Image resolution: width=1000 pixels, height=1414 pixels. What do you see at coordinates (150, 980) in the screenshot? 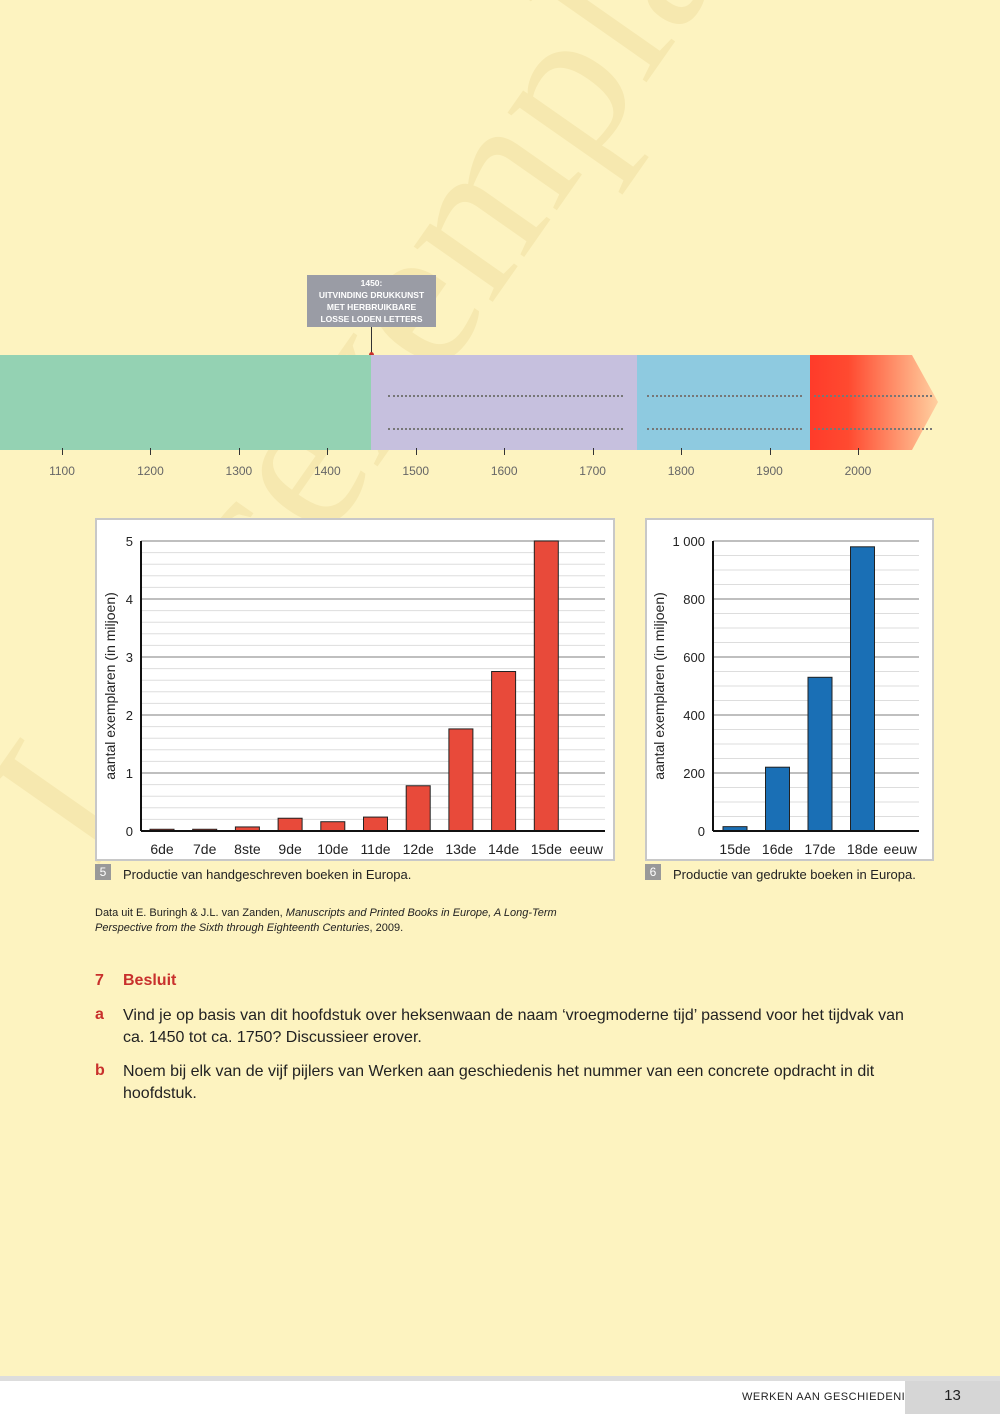
I see `exercise-title: Besluit` at bounding box center [150, 980].